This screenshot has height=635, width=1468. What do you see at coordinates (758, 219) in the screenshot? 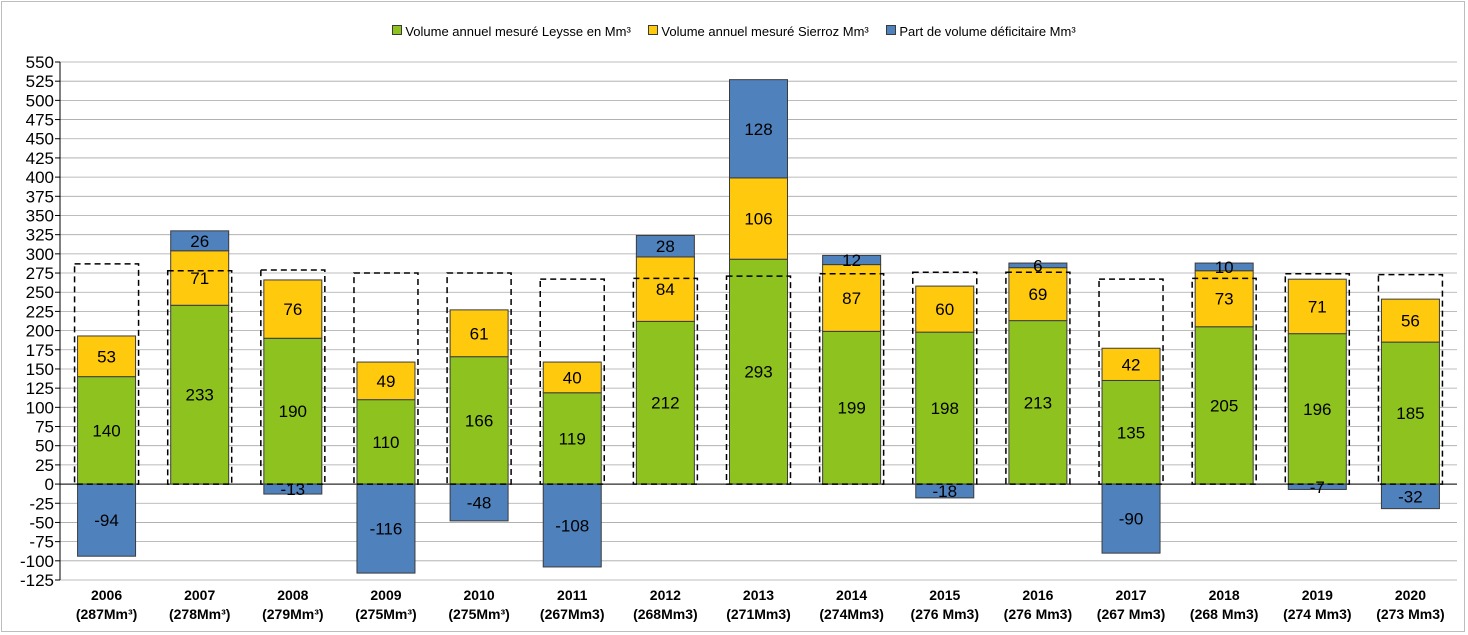
I see `data-label-sierroz: 106` at bounding box center [758, 219].